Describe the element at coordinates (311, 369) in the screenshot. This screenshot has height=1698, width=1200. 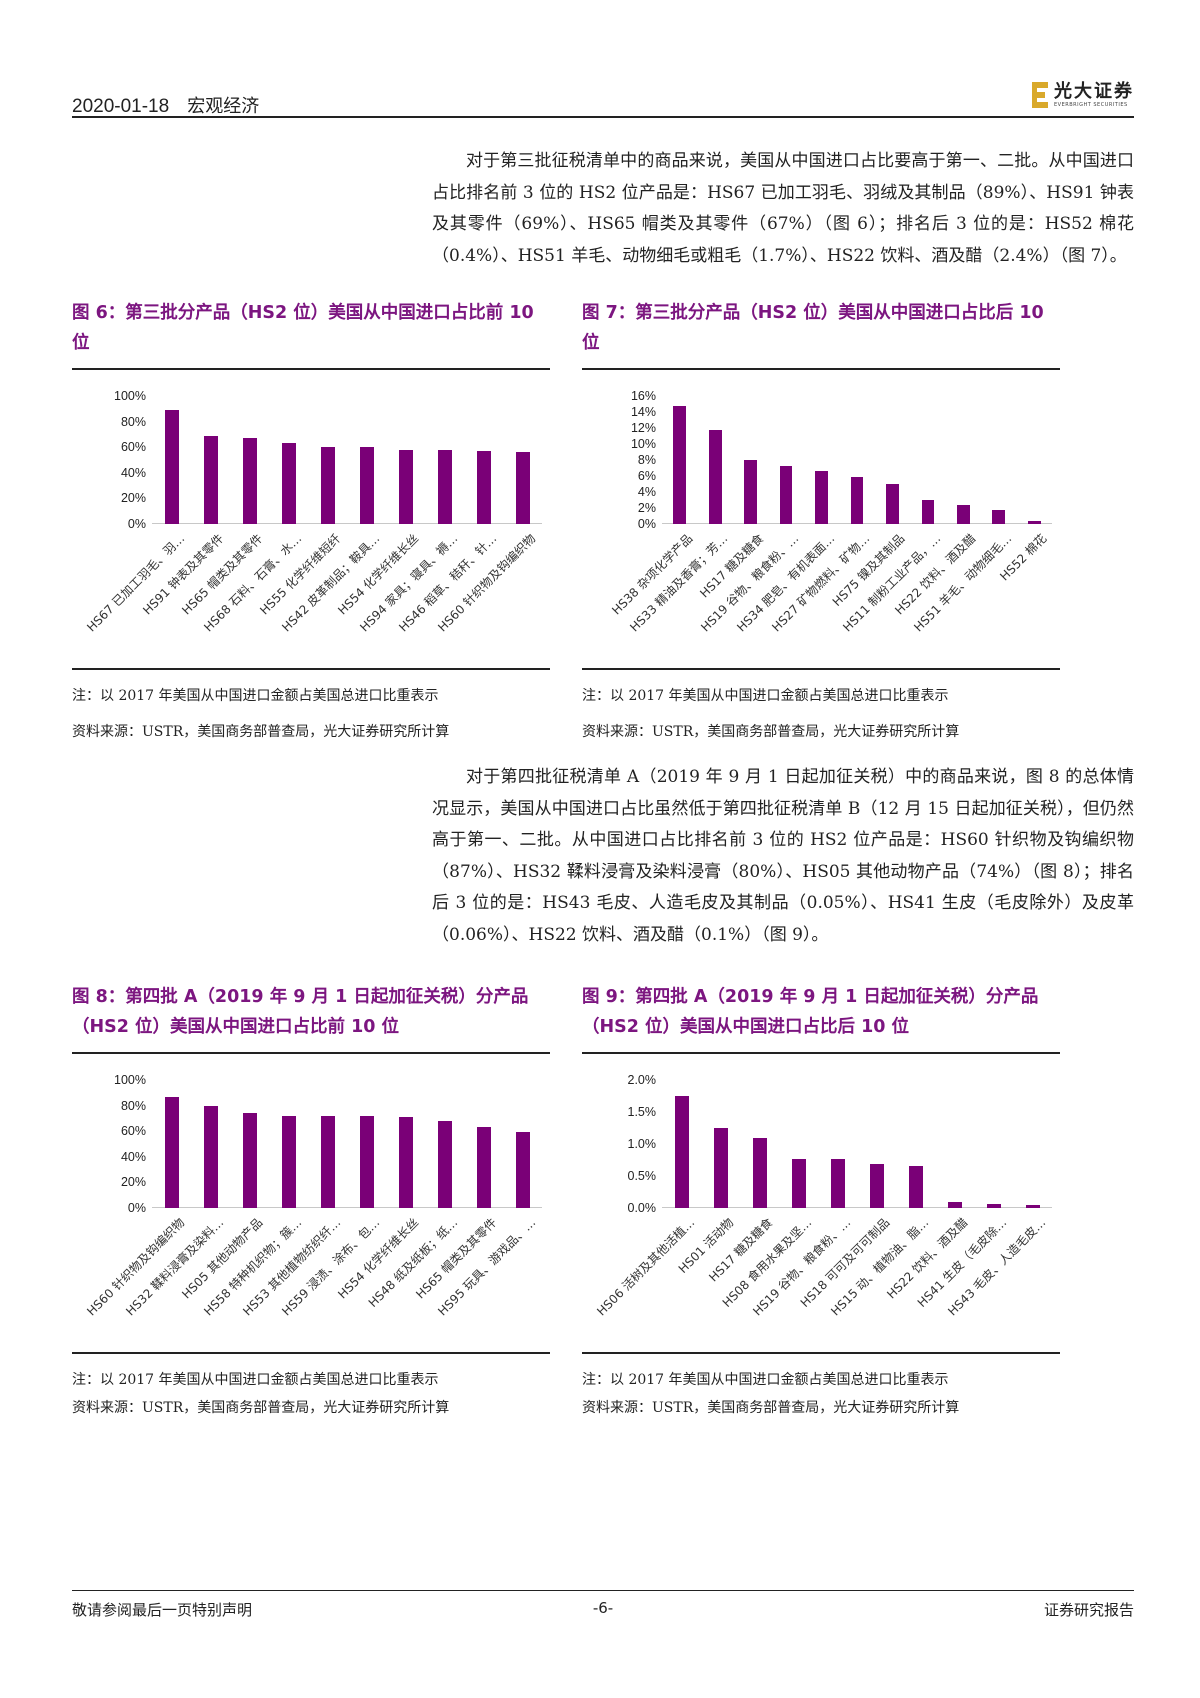
I see `figure-6-top-rule` at that location.